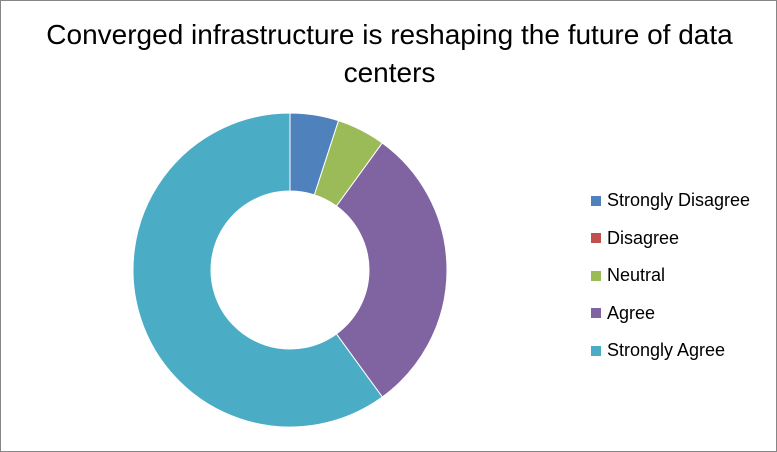  What do you see at coordinates (670, 314) in the screenshot?
I see `legend-item-agree: Agree` at bounding box center [670, 314].